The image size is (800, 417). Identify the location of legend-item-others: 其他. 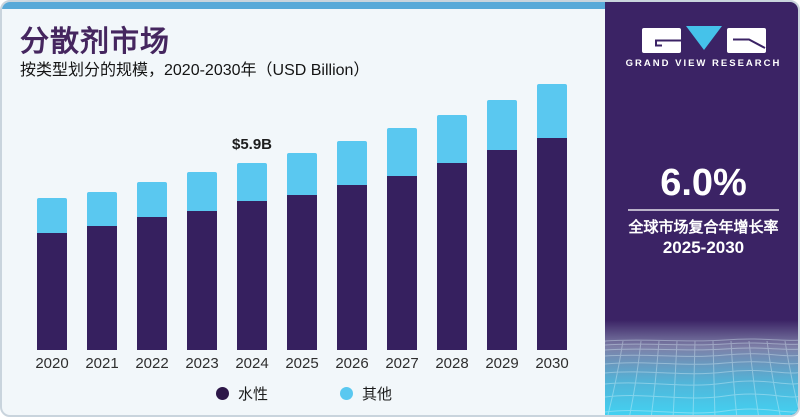
(366, 393).